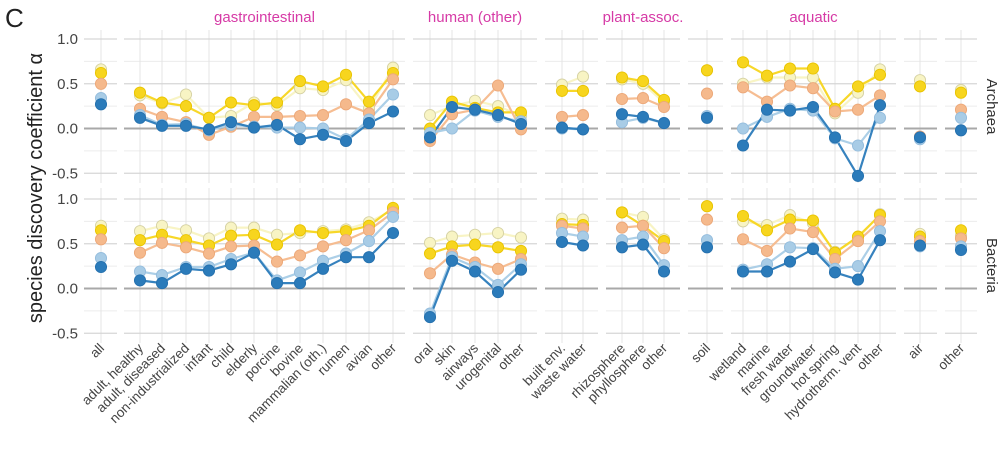 The height and width of the screenshot is (476, 1000). I want to click on y-tick-label: -0.5, so click(65, 333).